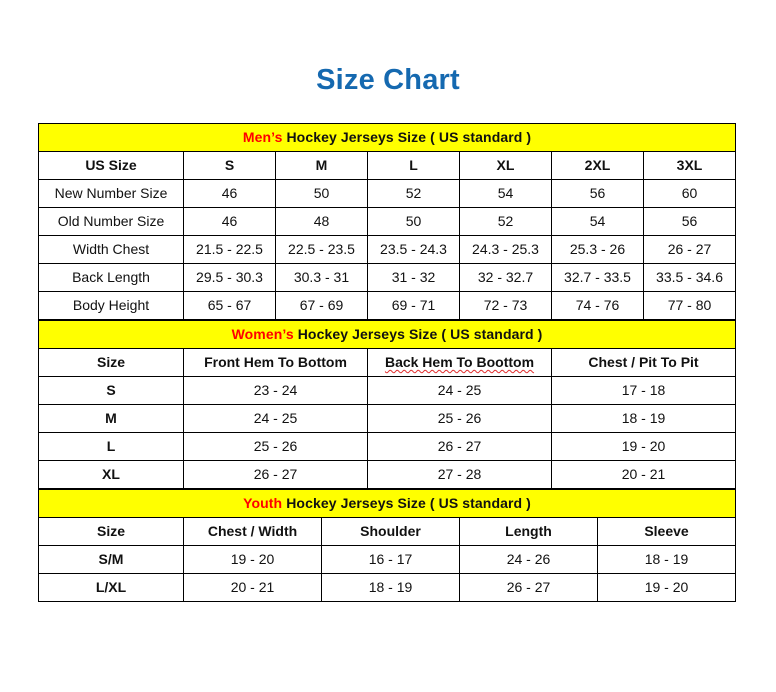 This screenshot has height=692, width=776. I want to click on youth-col-header: Chest / Width, so click(252, 531).